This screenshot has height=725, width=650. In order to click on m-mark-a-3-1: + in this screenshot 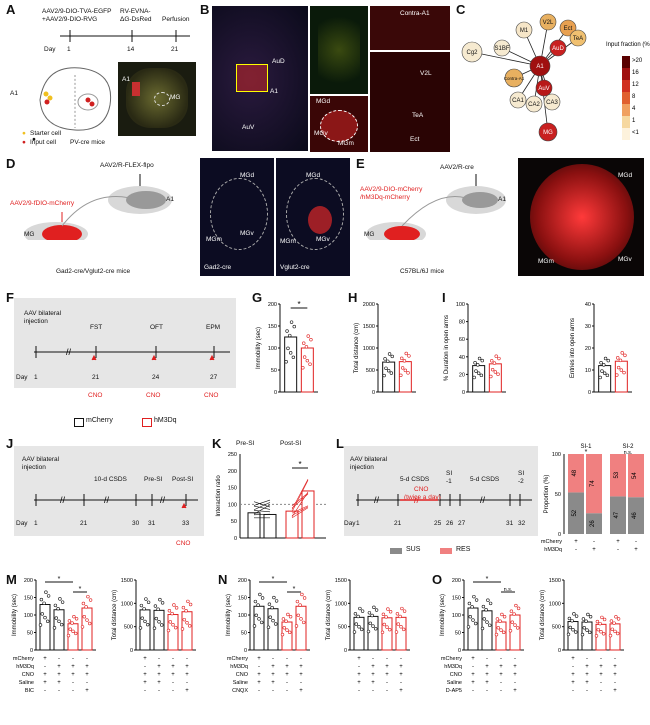, I will do `click(59, 683)`.